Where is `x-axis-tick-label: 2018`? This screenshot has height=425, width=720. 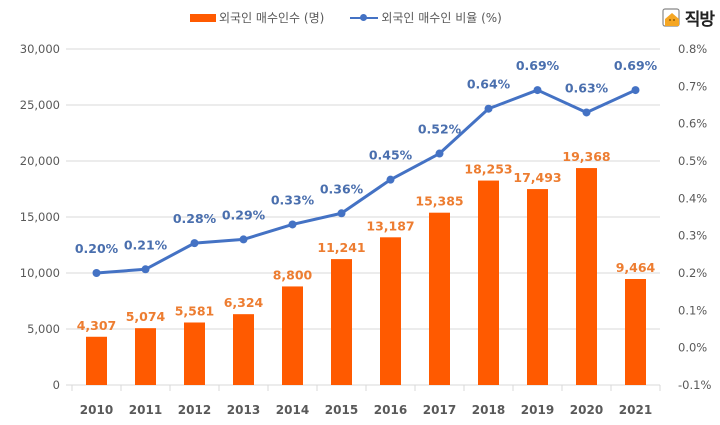 x-axis-tick-label: 2018 is located at coordinates (488, 410).